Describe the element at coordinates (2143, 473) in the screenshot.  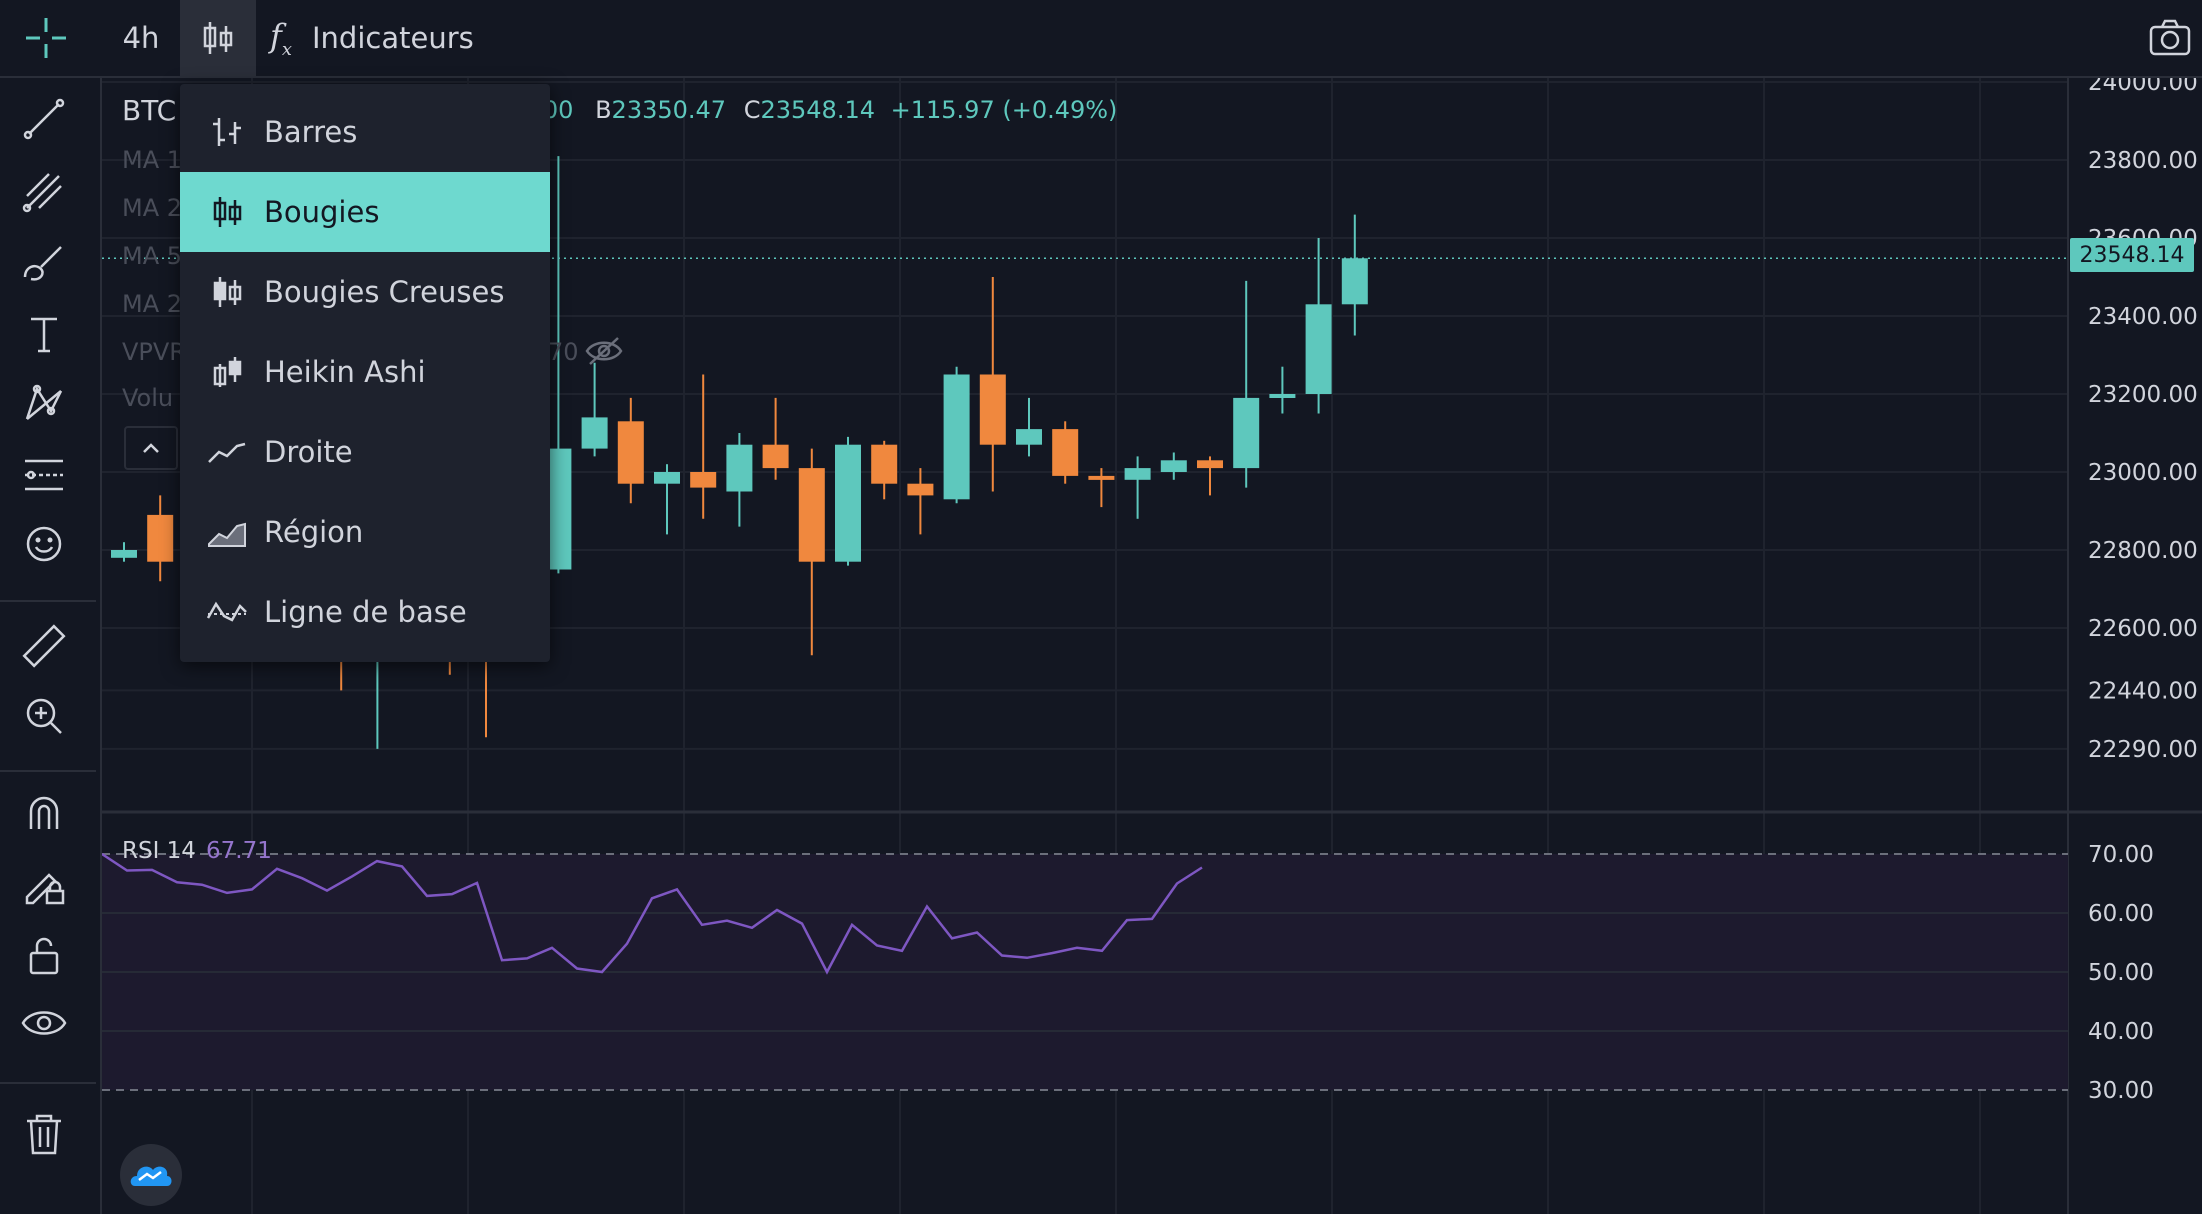
I see `price-tick-label: 23000.00` at that location.